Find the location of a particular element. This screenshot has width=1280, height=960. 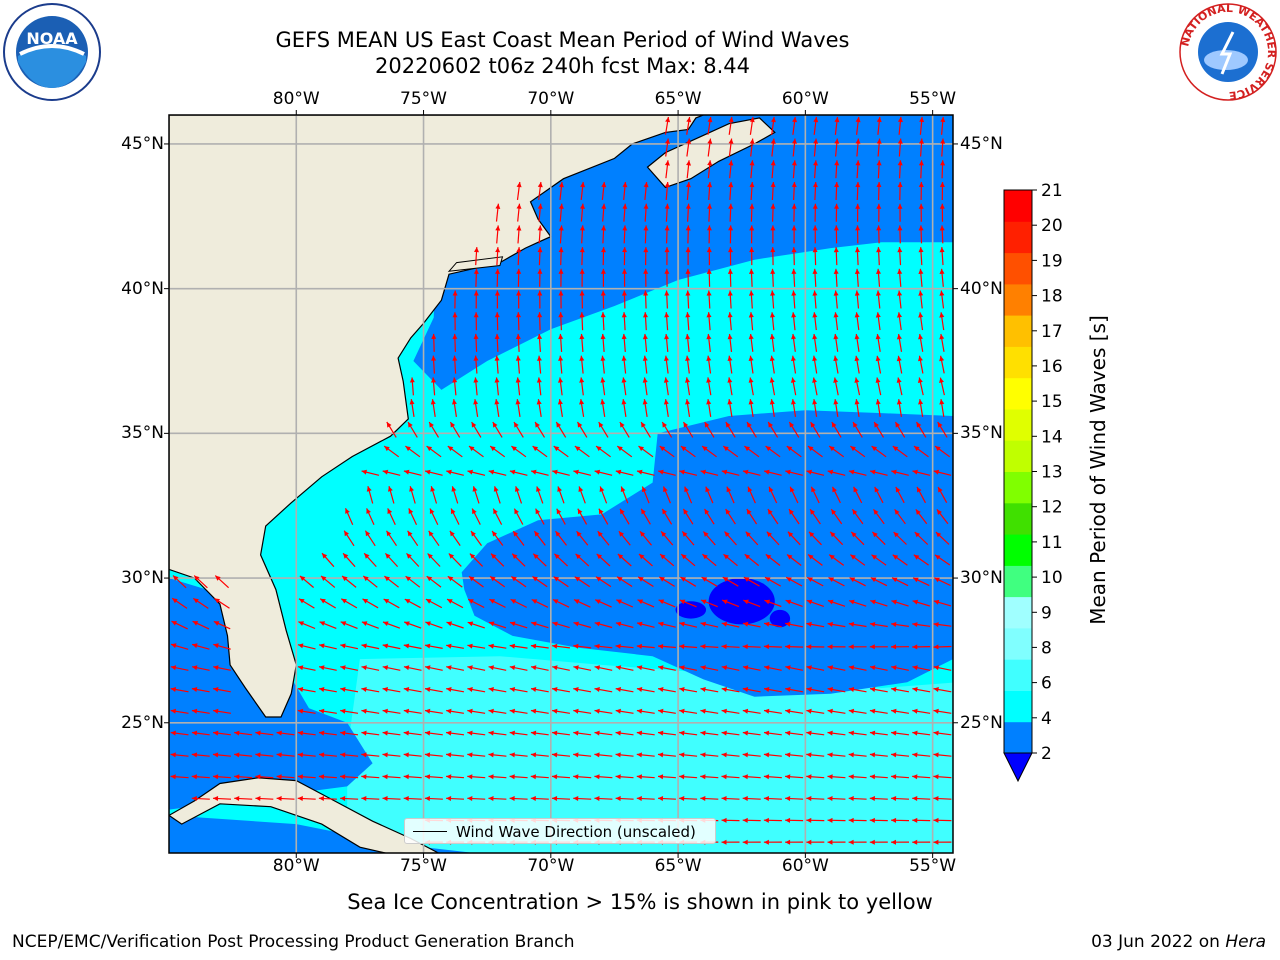

lon-tick-label-top: 65°W is located at coordinates (678, 99).